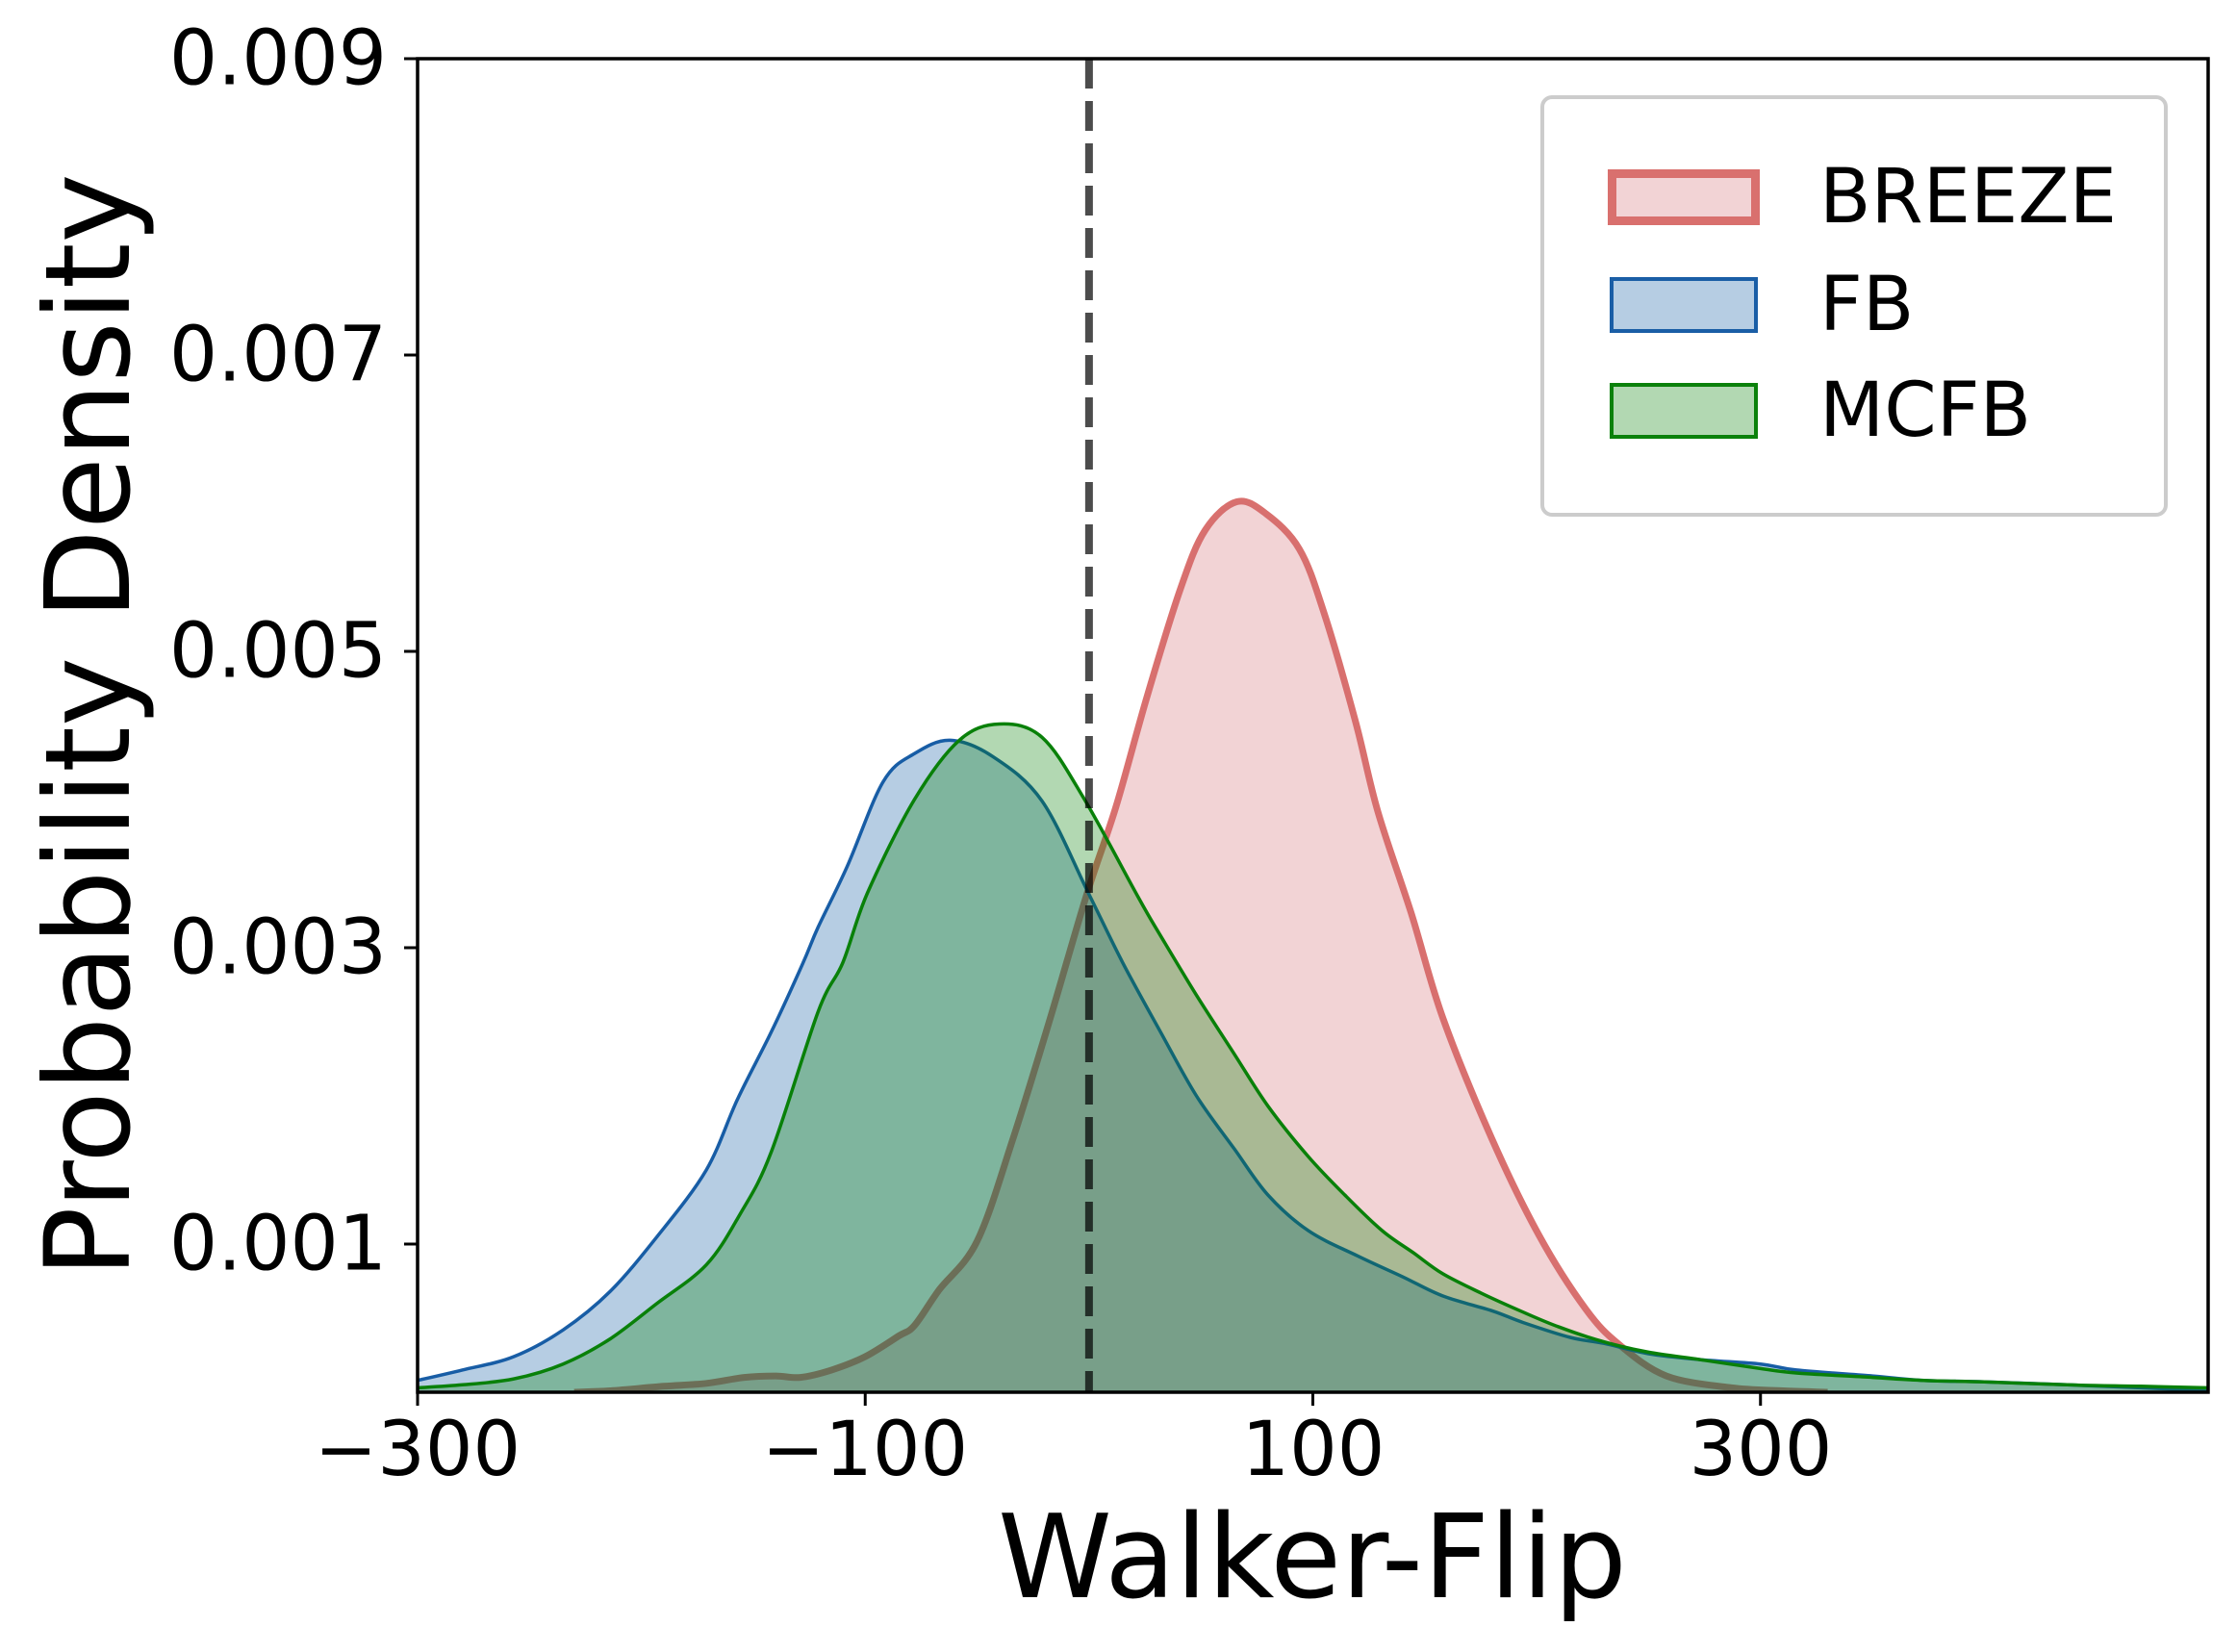 The width and height of the screenshot is (2237, 1652). Describe the element at coordinates (1313, 1450) in the screenshot. I see `x-tick-label-100: 100` at that location.